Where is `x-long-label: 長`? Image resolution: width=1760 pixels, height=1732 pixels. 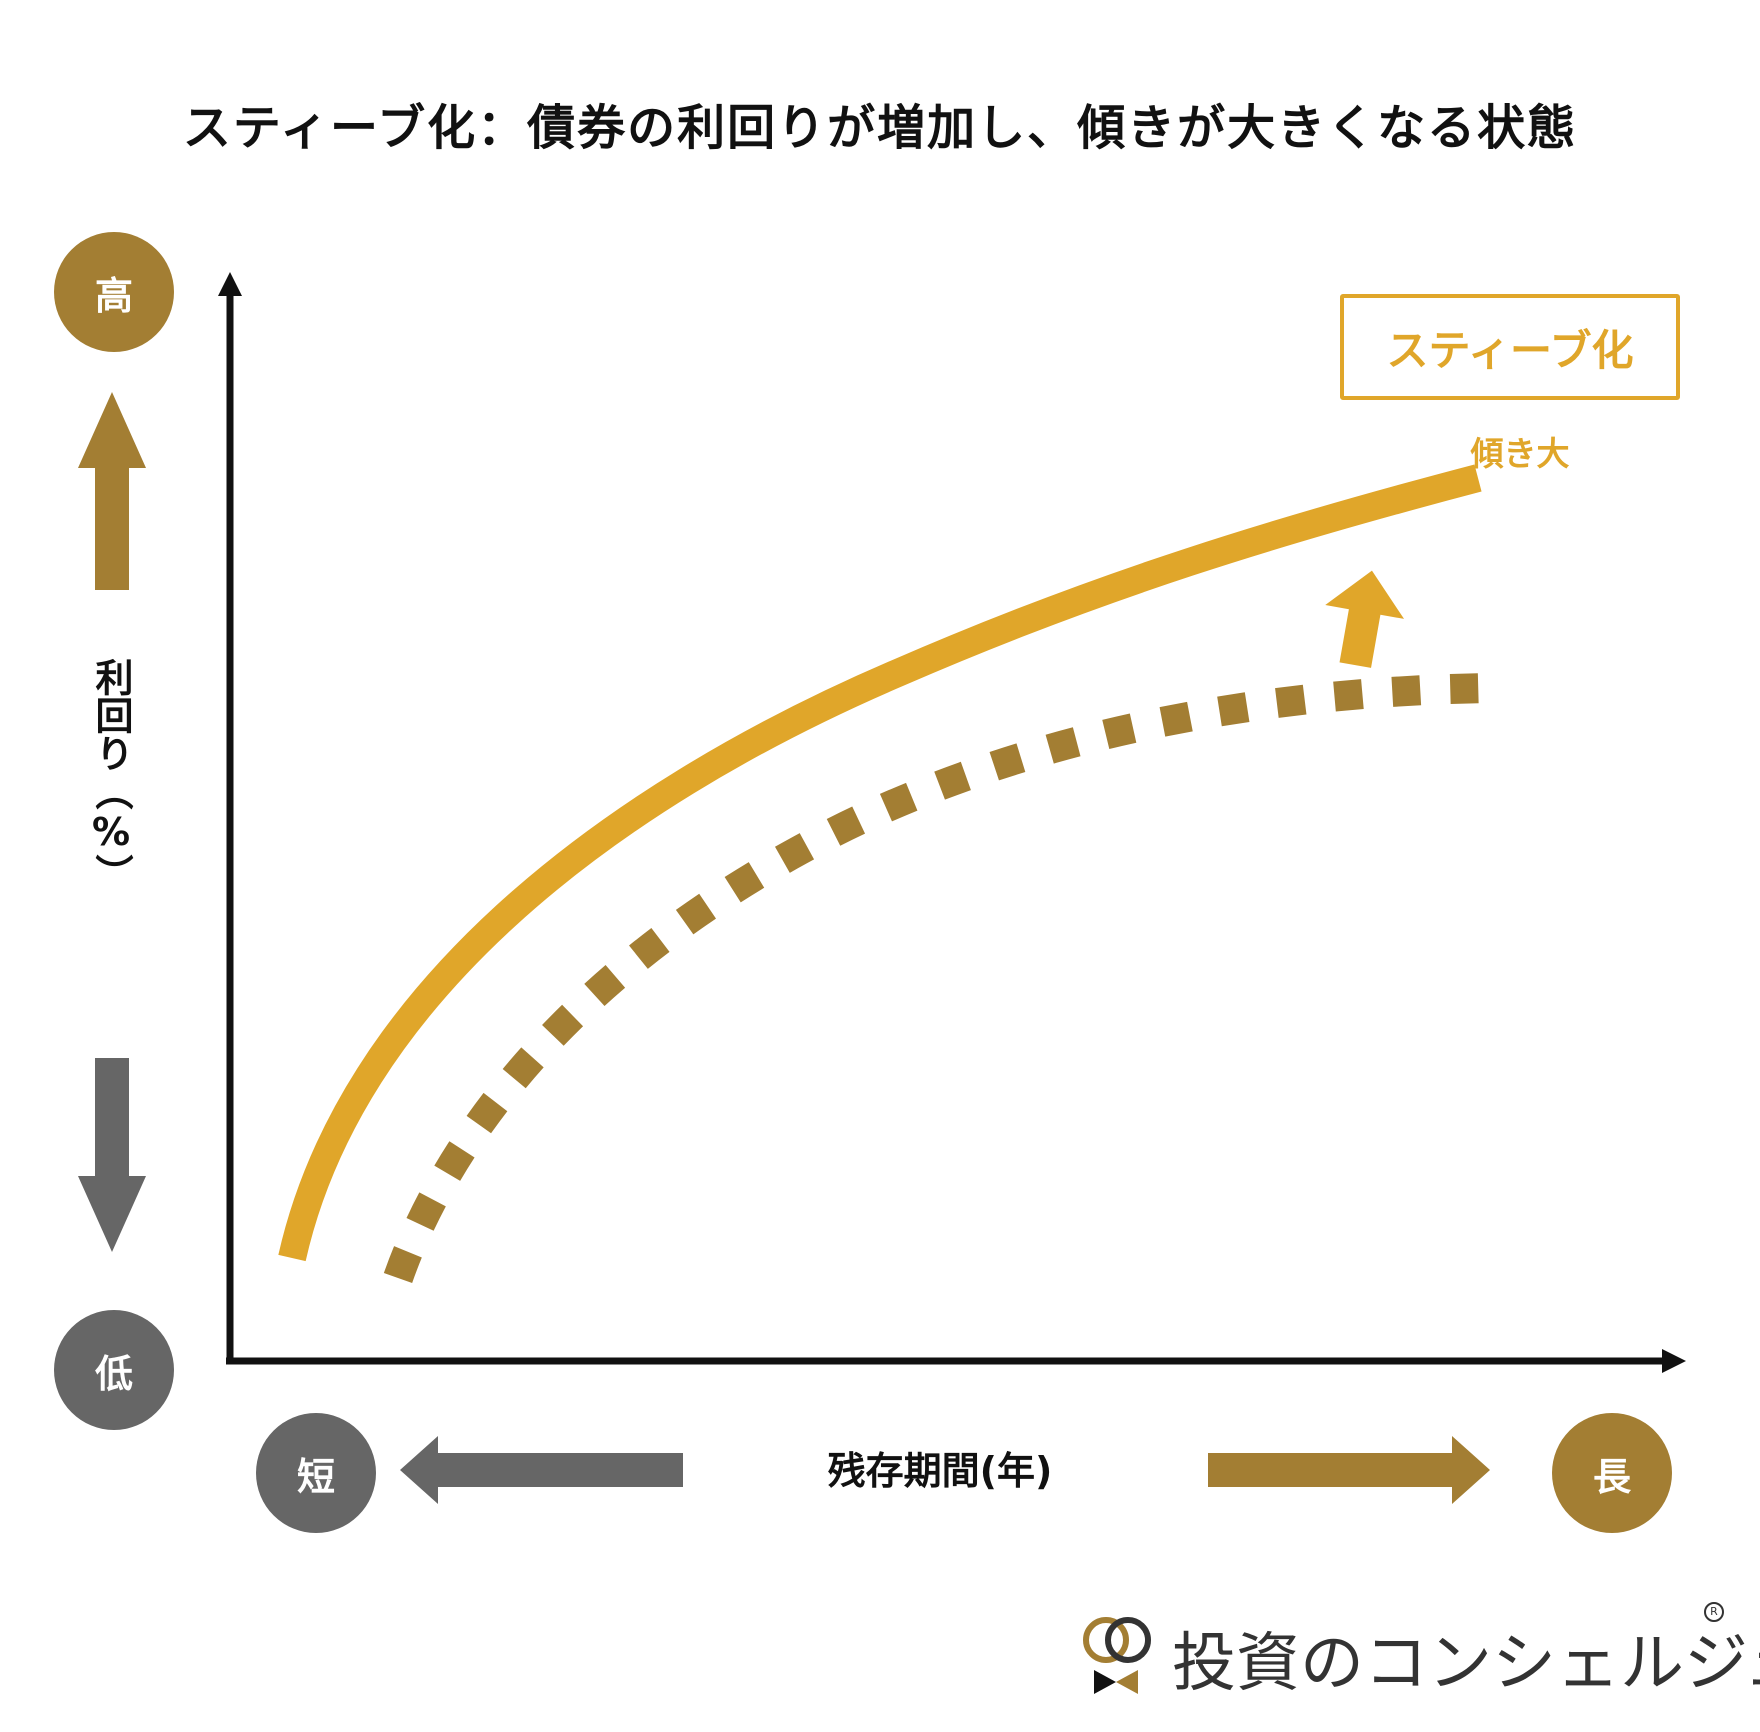
x-long-label: 長 is located at coordinates (1611, 1476).